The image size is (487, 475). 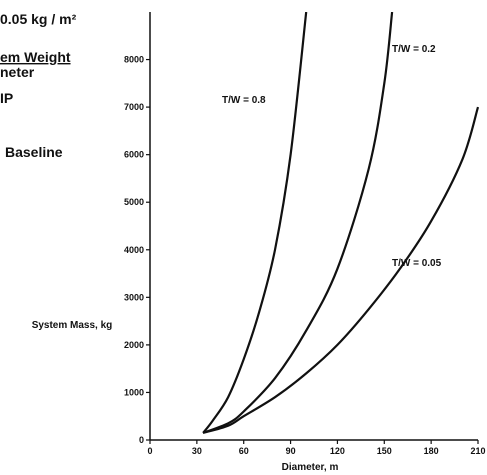 What do you see at coordinates (38, 19) in the screenshot?
I see `loading-annotation: 0.05 kg / m²` at bounding box center [38, 19].